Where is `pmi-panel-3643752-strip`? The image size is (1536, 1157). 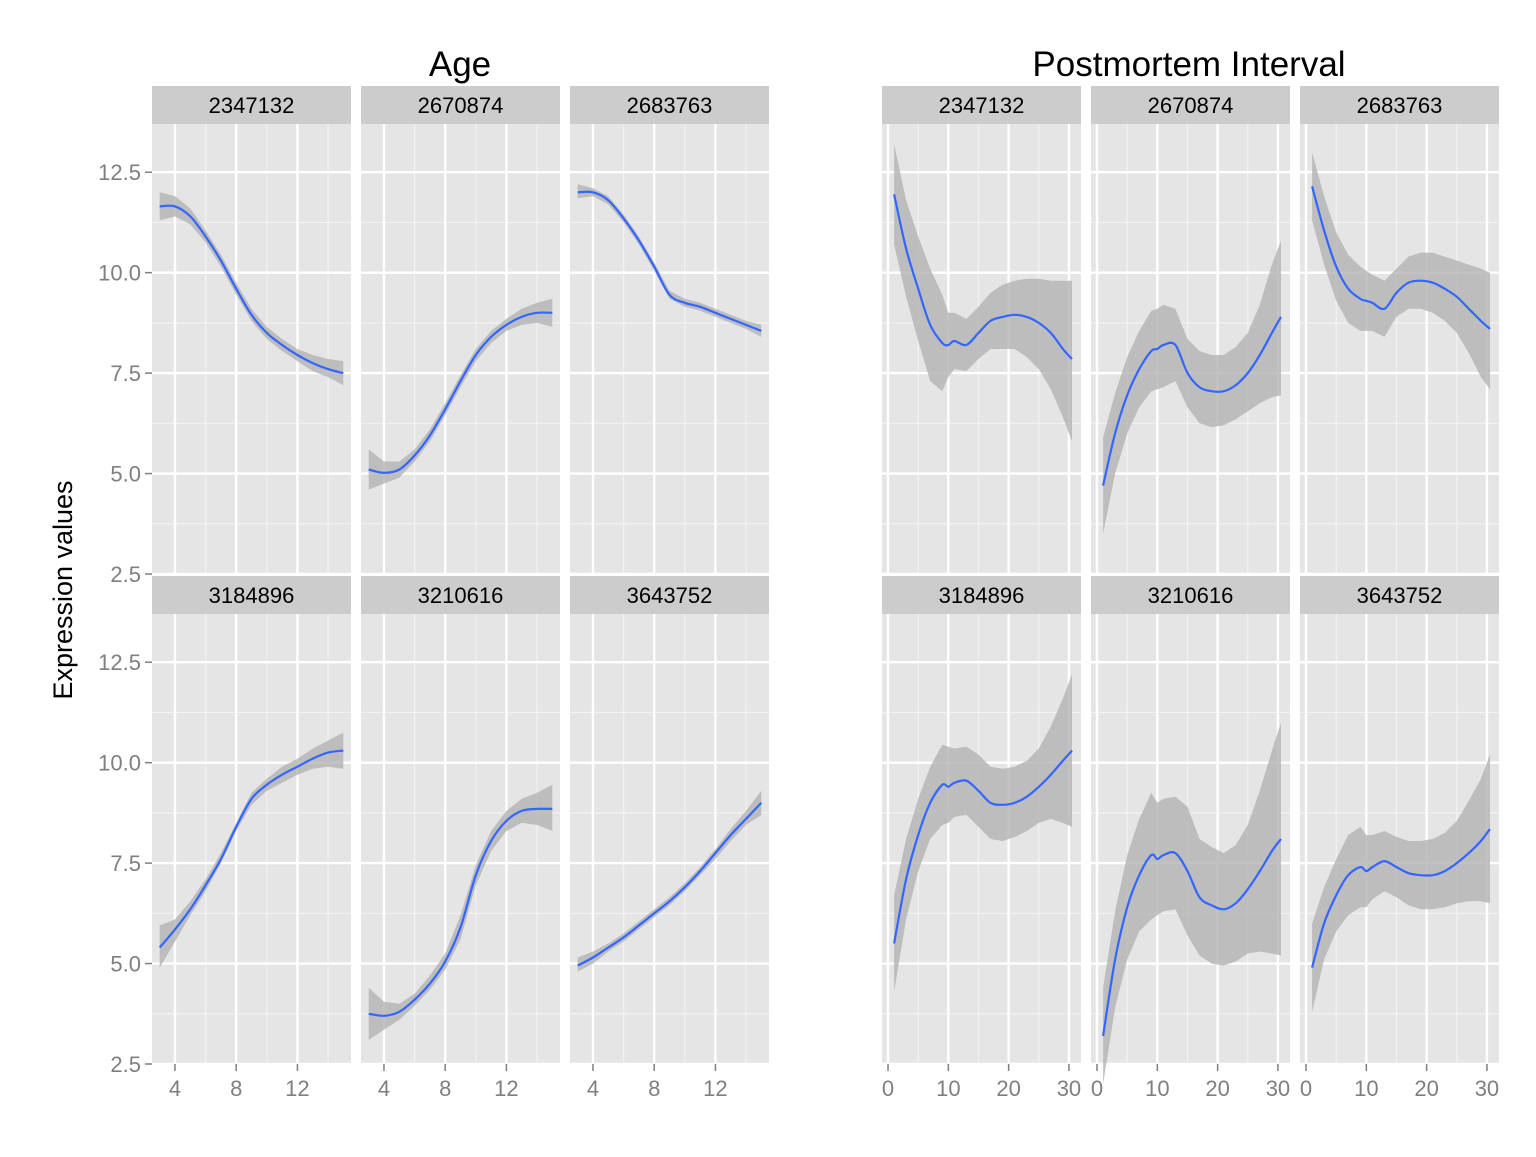 pmi-panel-3643752-strip is located at coordinates (1399, 595).